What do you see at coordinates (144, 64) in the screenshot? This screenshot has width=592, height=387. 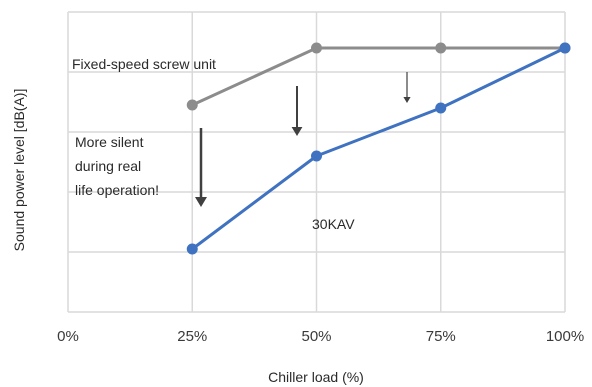 I see `series-label-fixed-speed: Fixed-speed screw unit` at bounding box center [144, 64].